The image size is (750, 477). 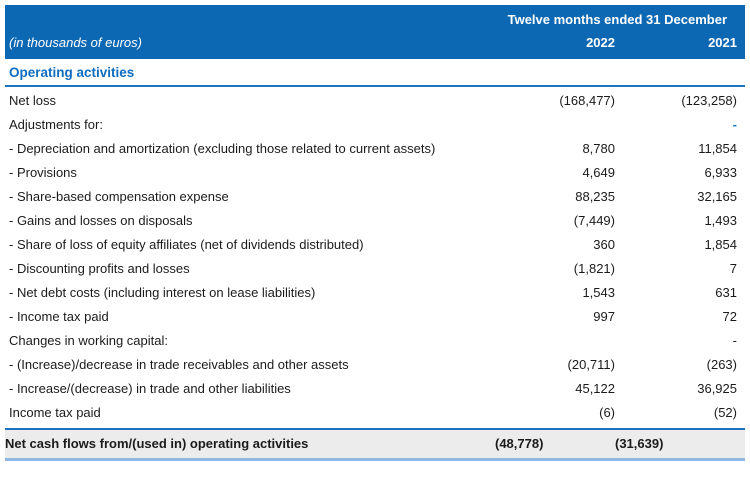 I want to click on value-2021: 11,854, so click(x=717, y=148).